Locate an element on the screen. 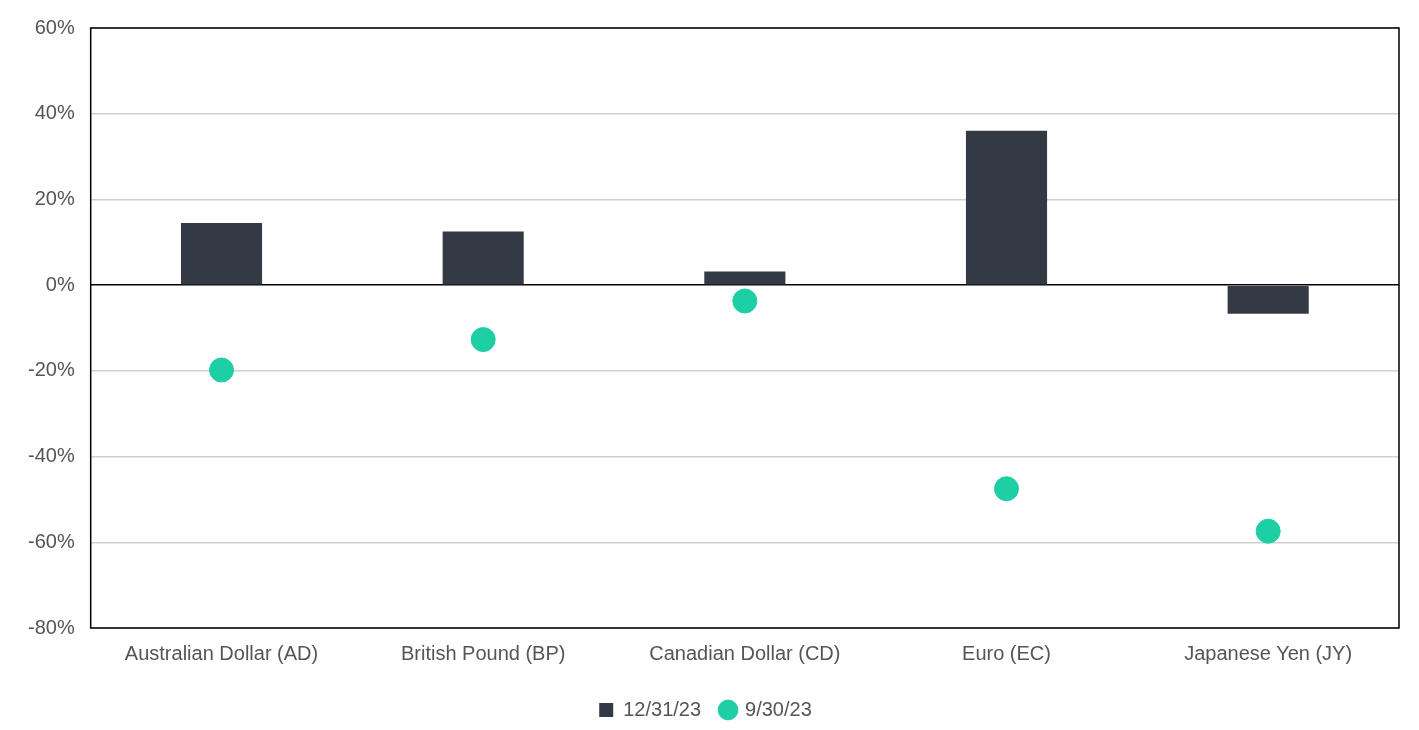 The width and height of the screenshot is (1419, 730). y-tick-label: -60% is located at coordinates (51, 540).